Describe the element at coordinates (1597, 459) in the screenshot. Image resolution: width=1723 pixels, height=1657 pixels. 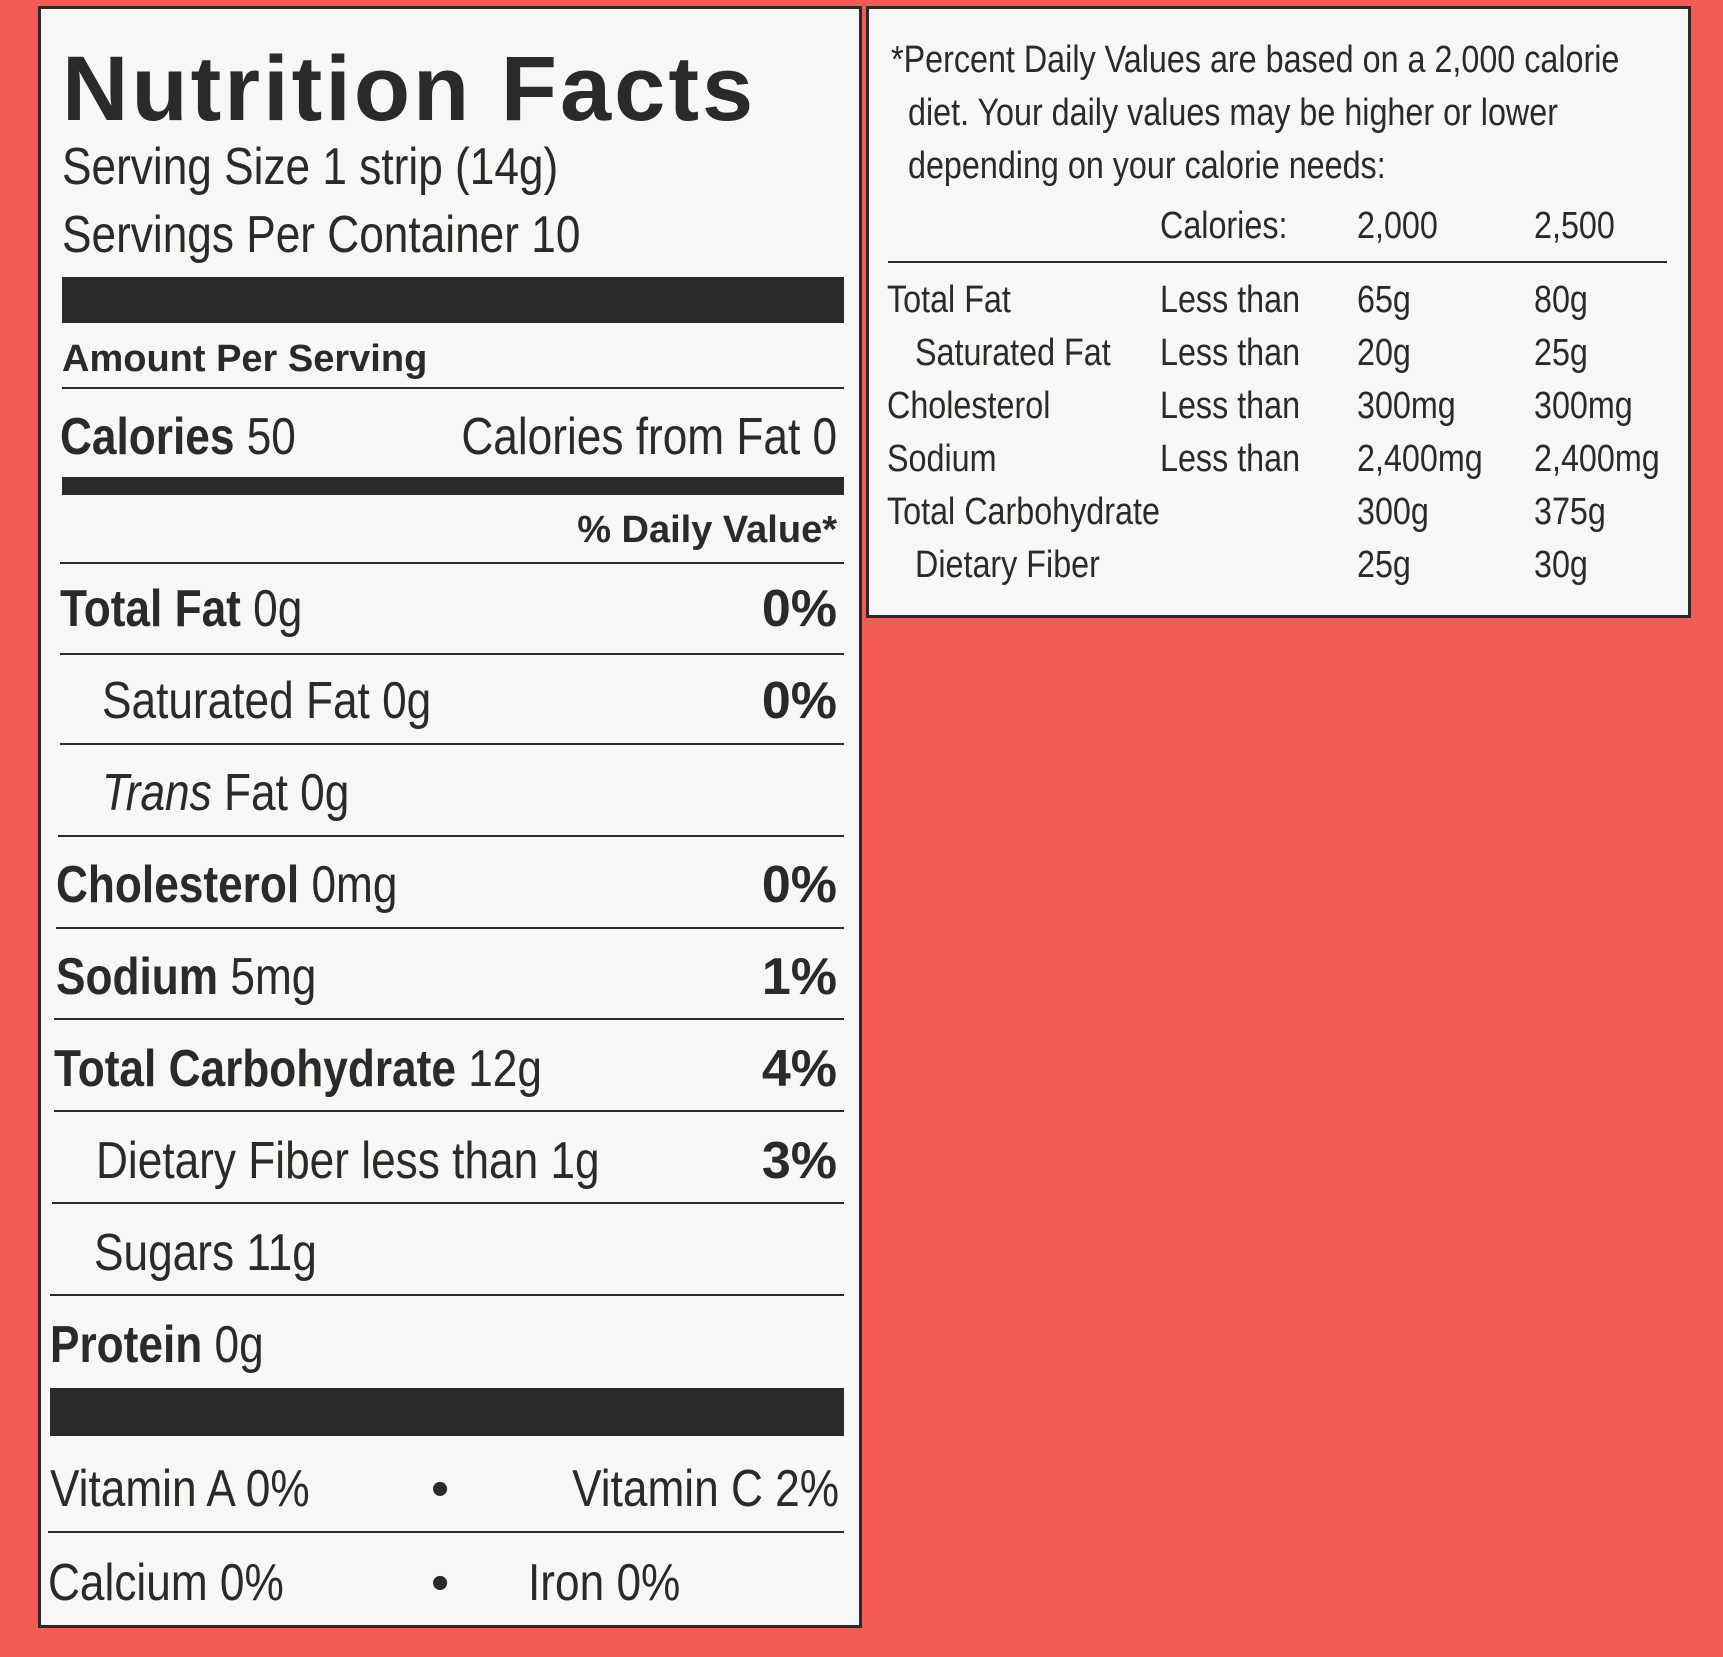
I see `footnote-row-2500: 2,400mg` at that location.